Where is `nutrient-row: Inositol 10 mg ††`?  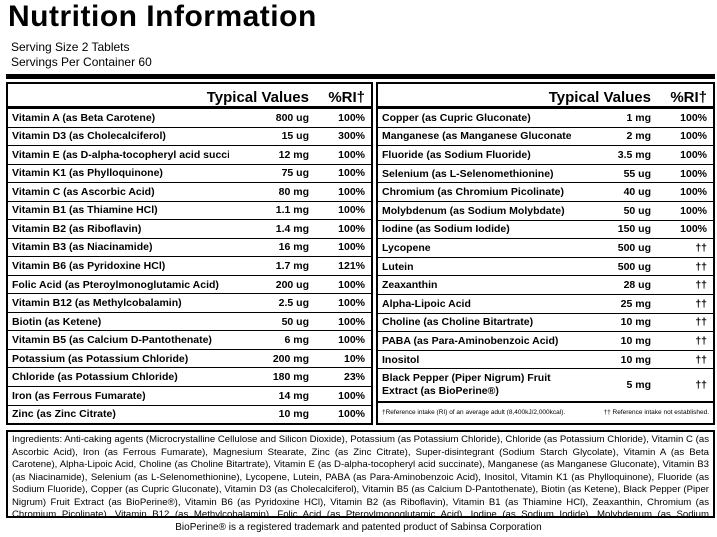
nutrient-row: Inositol 10 mg †† is located at coordinates (545, 360).